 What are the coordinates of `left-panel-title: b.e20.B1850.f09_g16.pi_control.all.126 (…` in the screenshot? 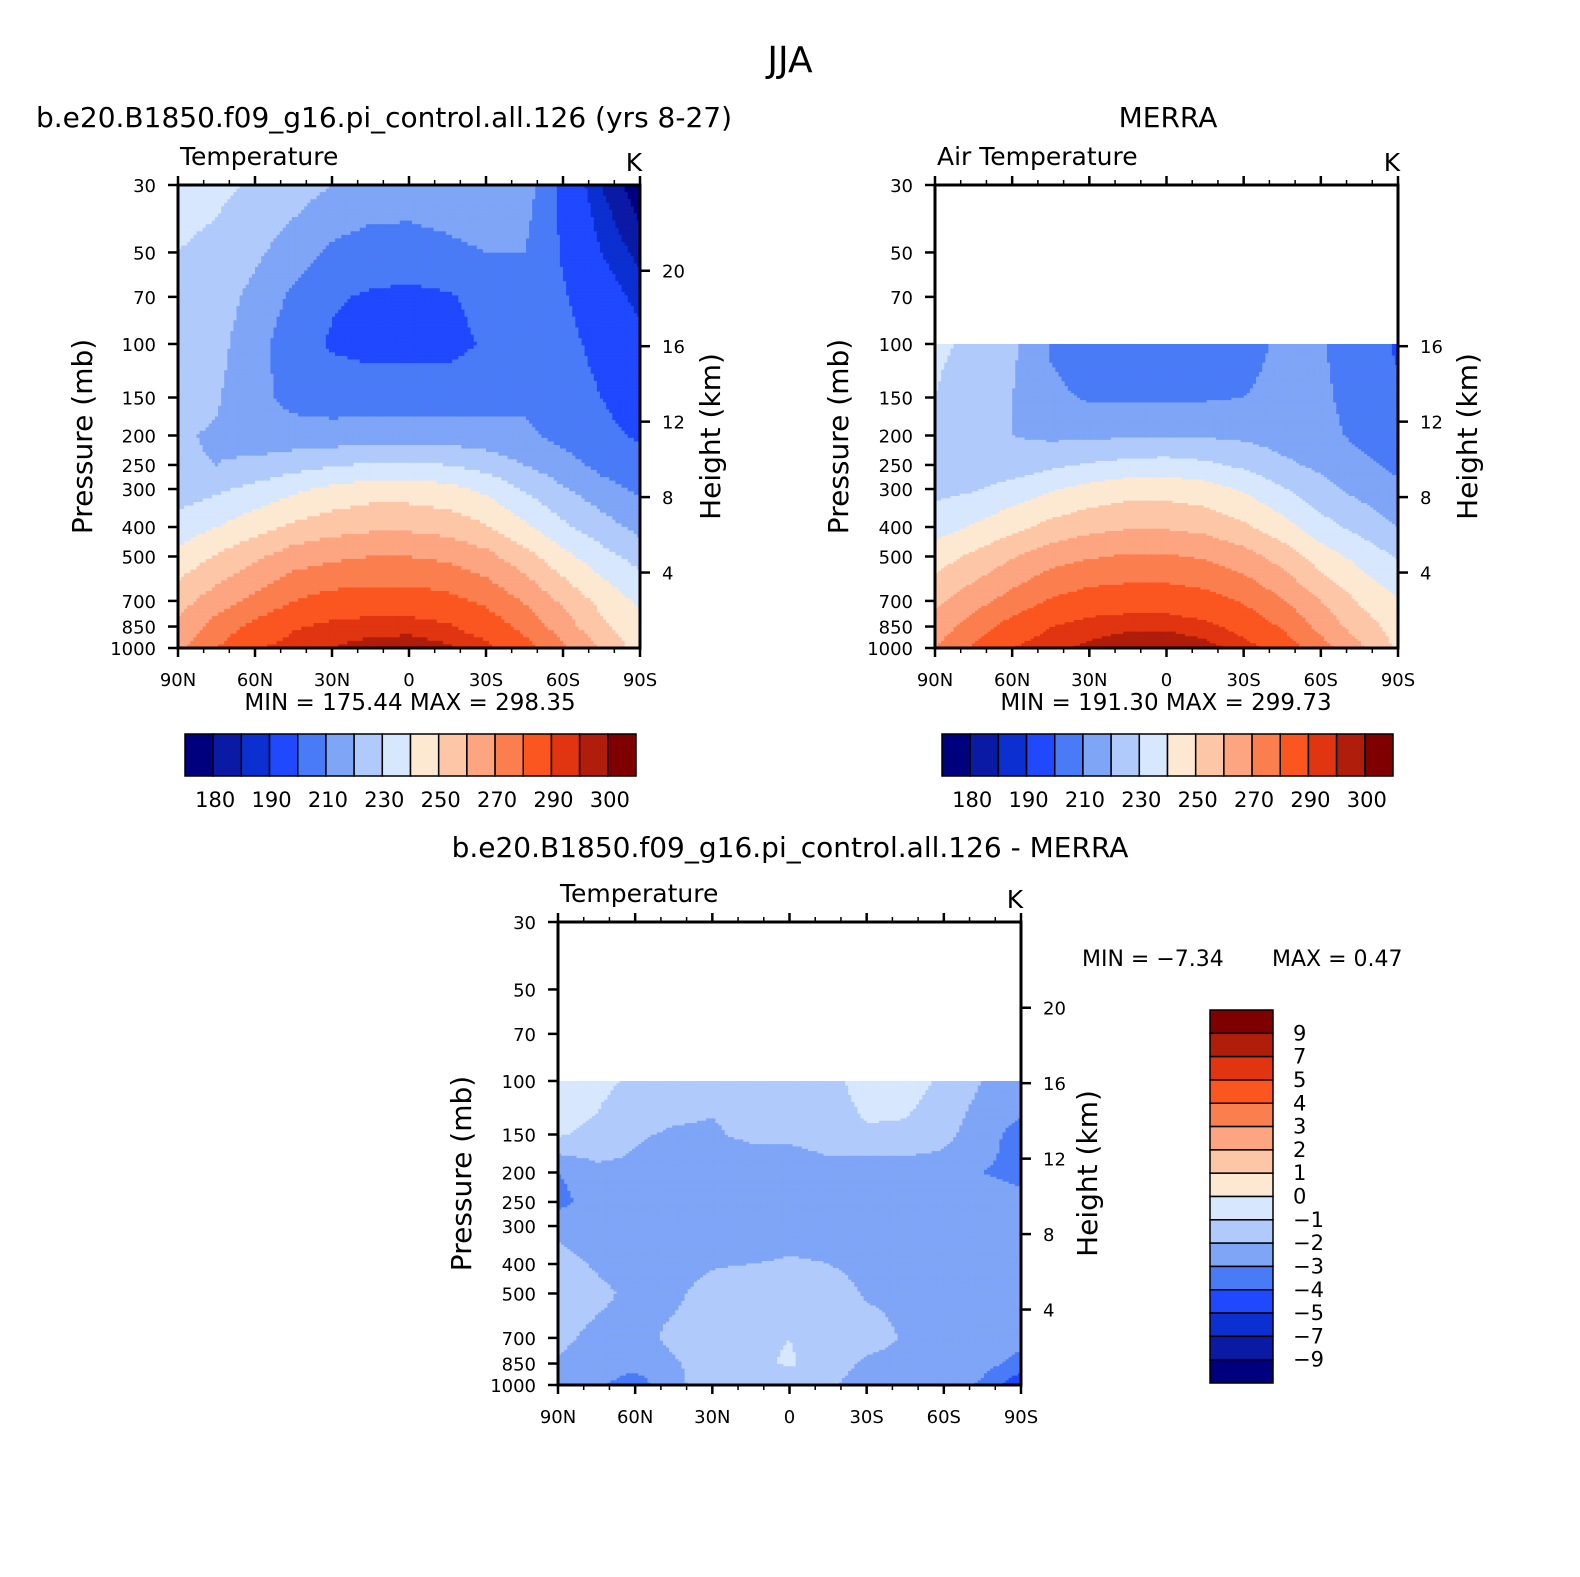 It's located at (384, 117).